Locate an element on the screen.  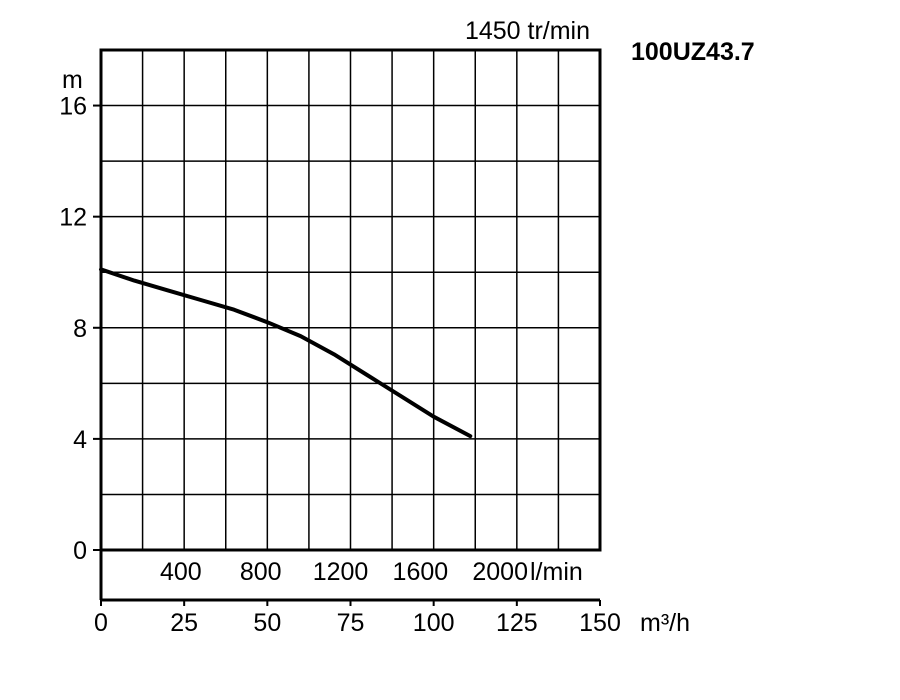
lmin-tick-labels: 400 800 1200 1600 2000 is located at coordinates (344, 572).